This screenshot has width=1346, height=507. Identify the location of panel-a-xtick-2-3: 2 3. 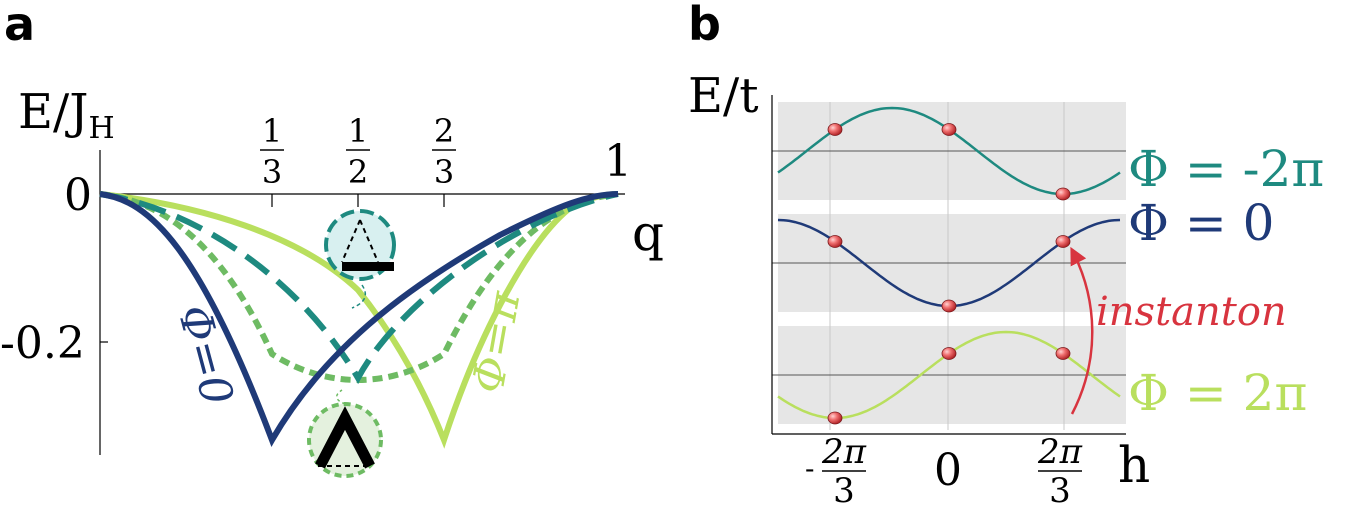
(444, 159).